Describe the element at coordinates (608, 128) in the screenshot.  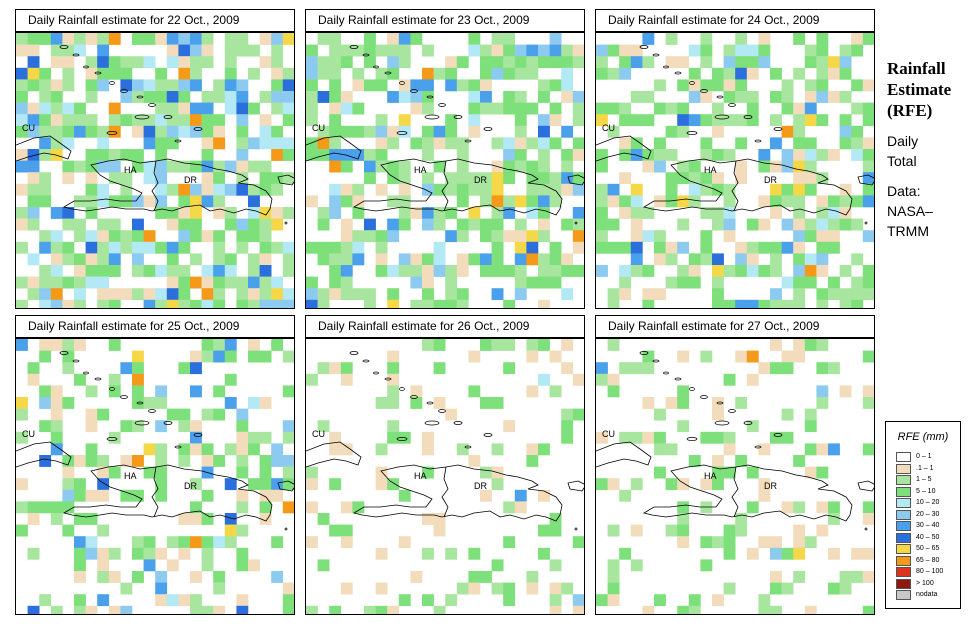
I see `country-label-cu: CU` at that location.